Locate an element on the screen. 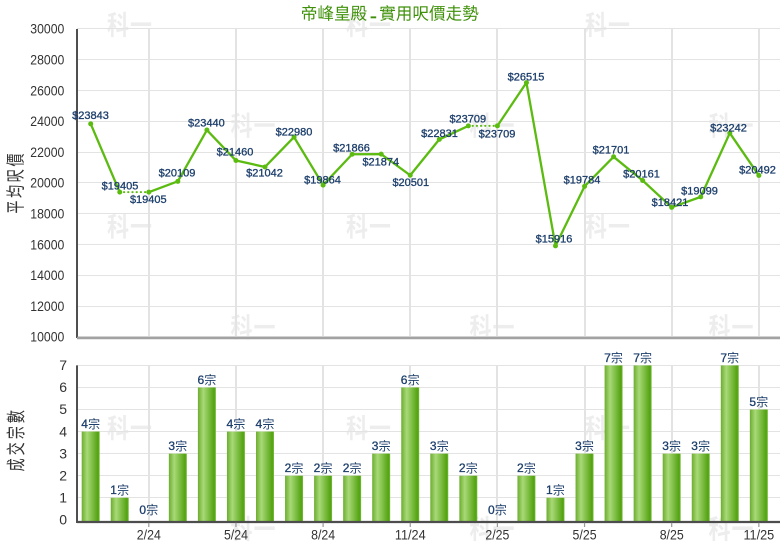 The width and height of the screenshot is (780, 550). svg-text: 14000 is located at coordinates (47, 275).